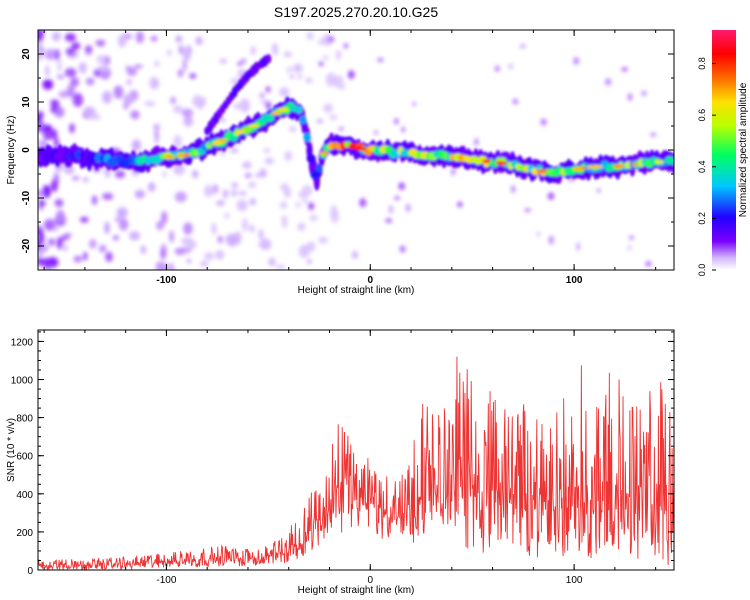 This screenshot has width=750, height=600. I want to click on colorbar-gradient, so click(724, 150).